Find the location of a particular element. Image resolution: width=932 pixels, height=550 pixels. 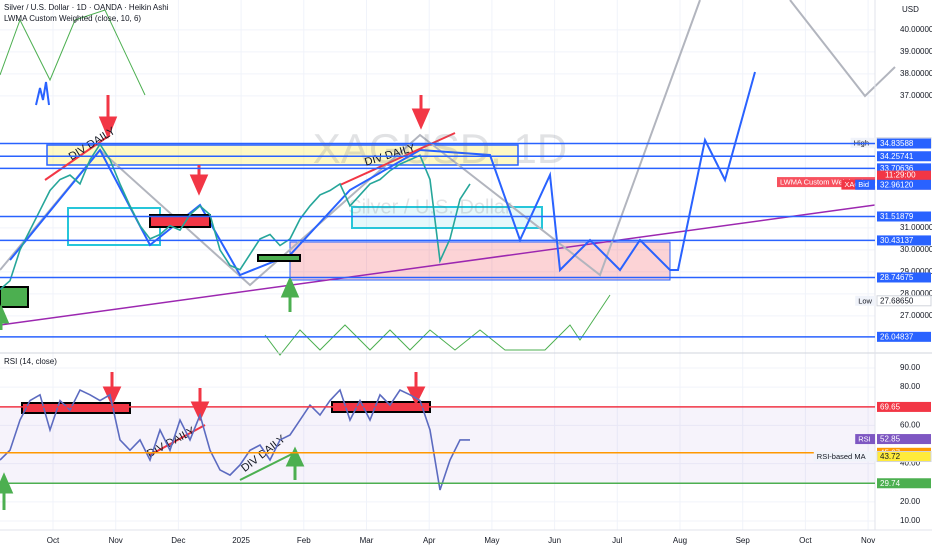

x-tick-label: Jun is located at coordinates (554, 540).